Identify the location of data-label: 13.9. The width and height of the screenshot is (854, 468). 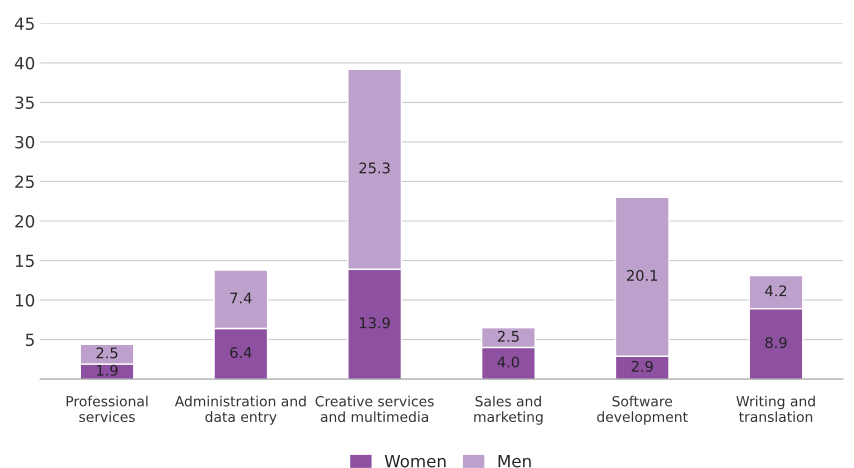
(375, 322).